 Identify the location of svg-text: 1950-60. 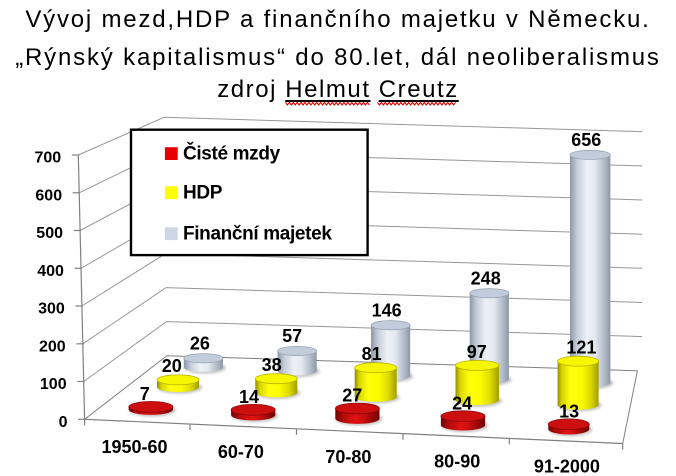
(134, 447).